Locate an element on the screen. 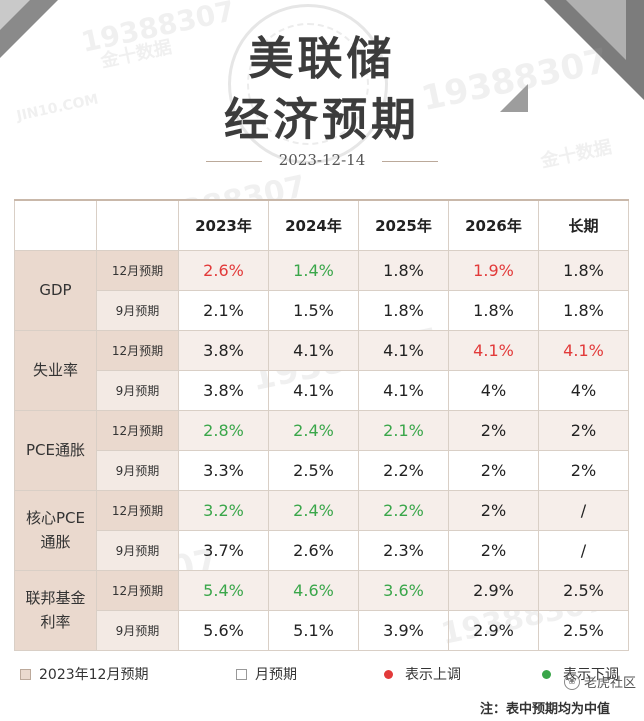 The image size is (644, 721). legend-up: 表示上调 is located at coordinates (422, 674).